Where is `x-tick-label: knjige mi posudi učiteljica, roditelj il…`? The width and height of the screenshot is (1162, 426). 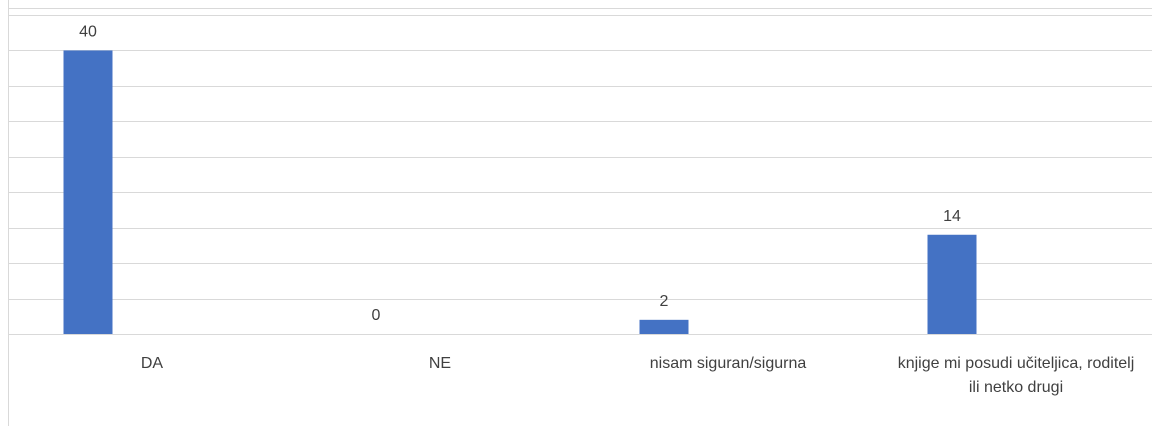 x-tick-label: knjige mi posudi učiteljica, roditelj il… is located at coordinates (1016, 375).